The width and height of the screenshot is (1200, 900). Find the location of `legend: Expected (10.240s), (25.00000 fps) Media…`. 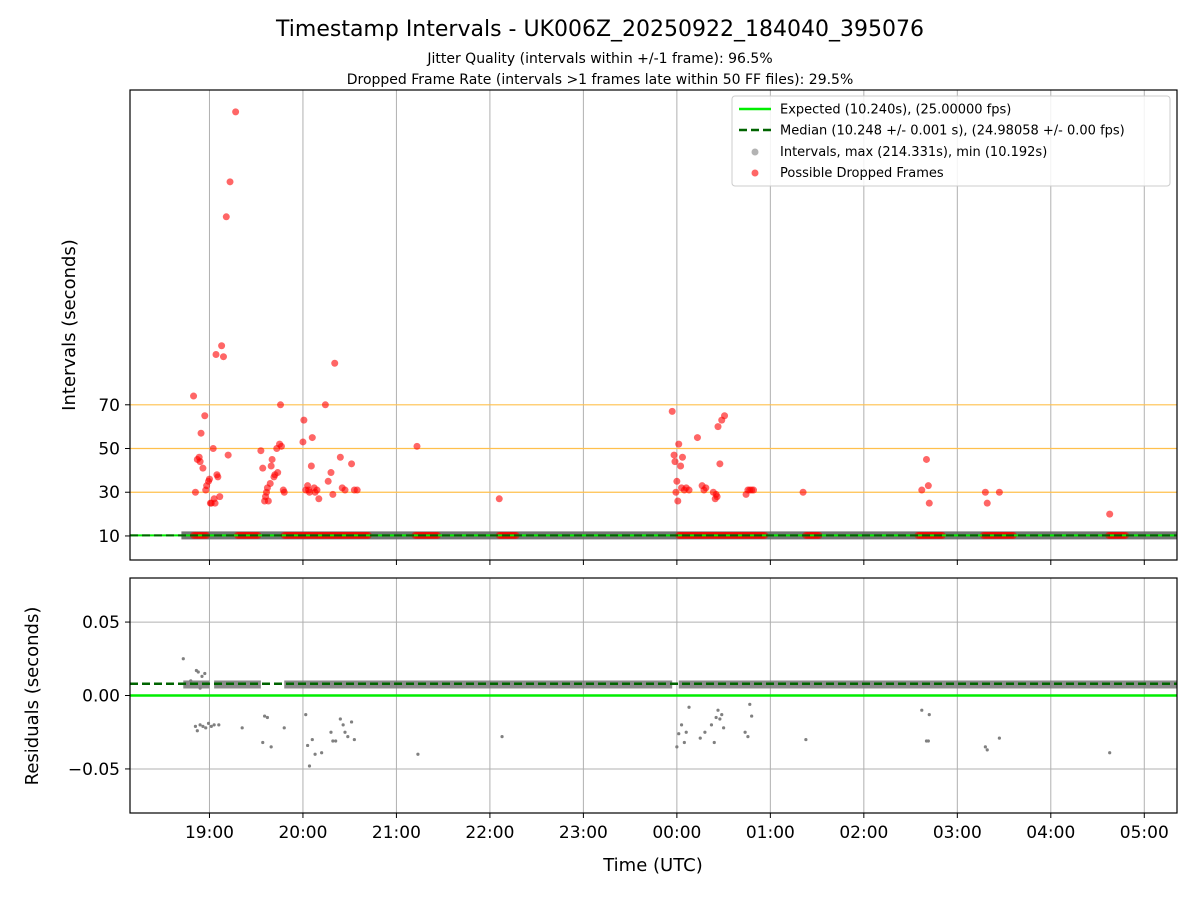

legend: Expected (10.240s), (25.00000 fps) Media… is located at coordinates (951, 141).